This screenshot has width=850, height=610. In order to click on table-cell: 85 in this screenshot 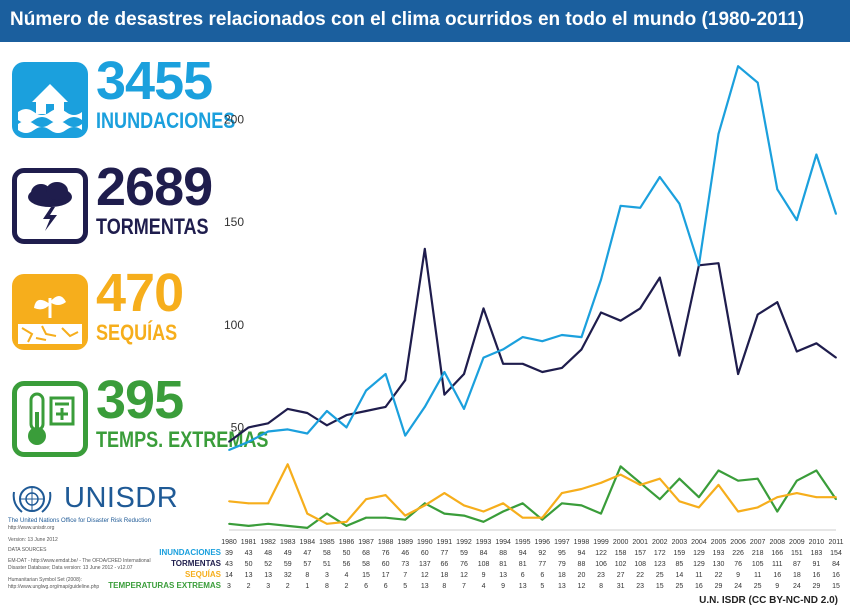, I will do `click(679, 564)`.